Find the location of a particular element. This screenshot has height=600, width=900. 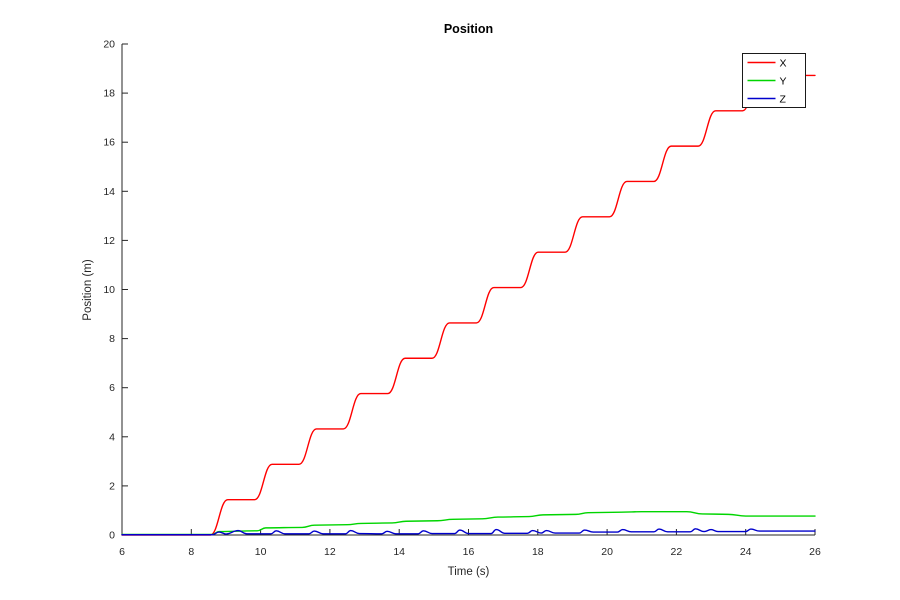

chart-title: Position is located at coordinates (468, 29).